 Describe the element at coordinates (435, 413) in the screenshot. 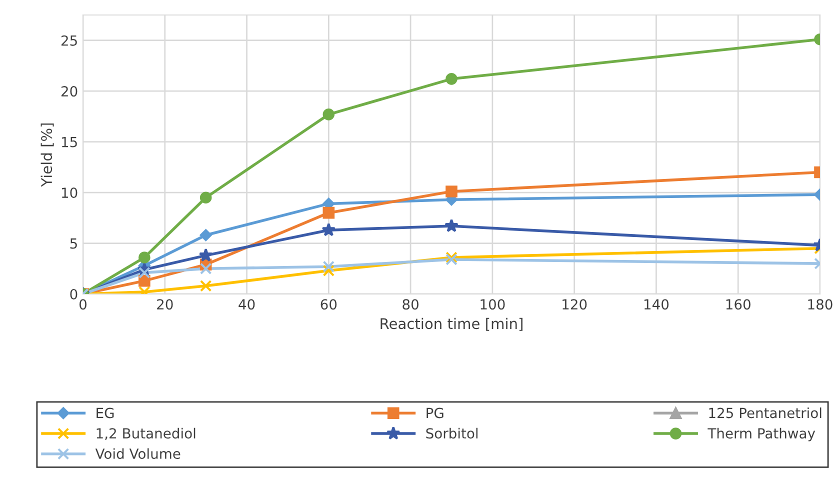

I see `legend-label: PG` at that location.